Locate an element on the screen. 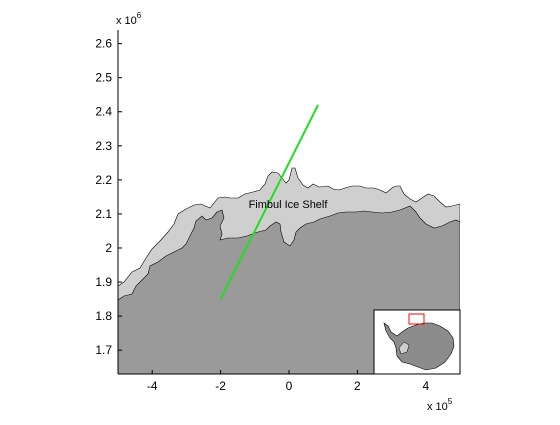 The width and height of the screenshot is (560, 425). antarctica-locator-icon is located at coordinates (417, 342).